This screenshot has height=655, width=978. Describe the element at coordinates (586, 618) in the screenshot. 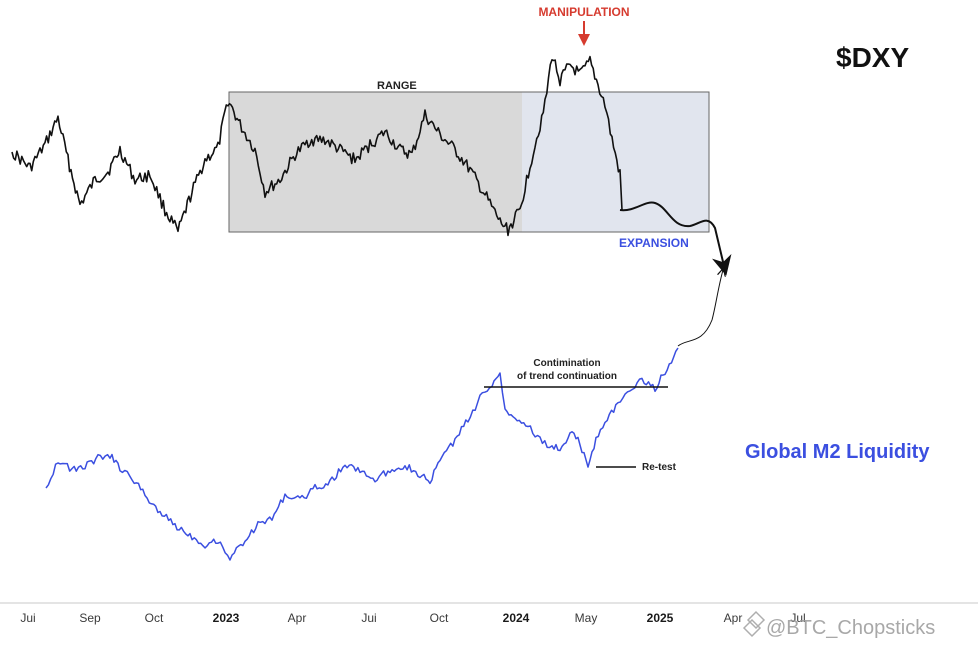

I see `x-tick-label: May` at that location.